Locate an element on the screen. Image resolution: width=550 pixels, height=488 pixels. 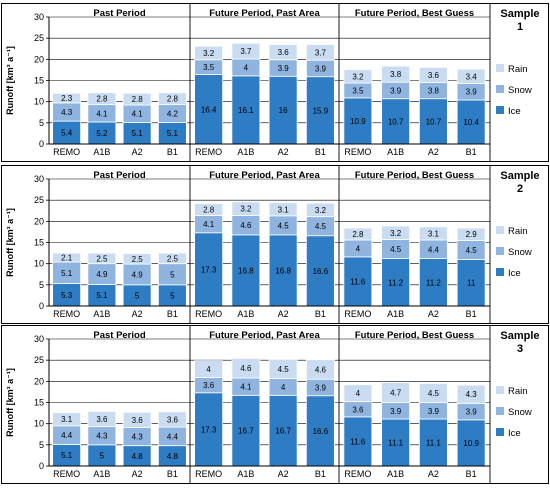
data-label: 11.6 is located at coordinates (358, 281).